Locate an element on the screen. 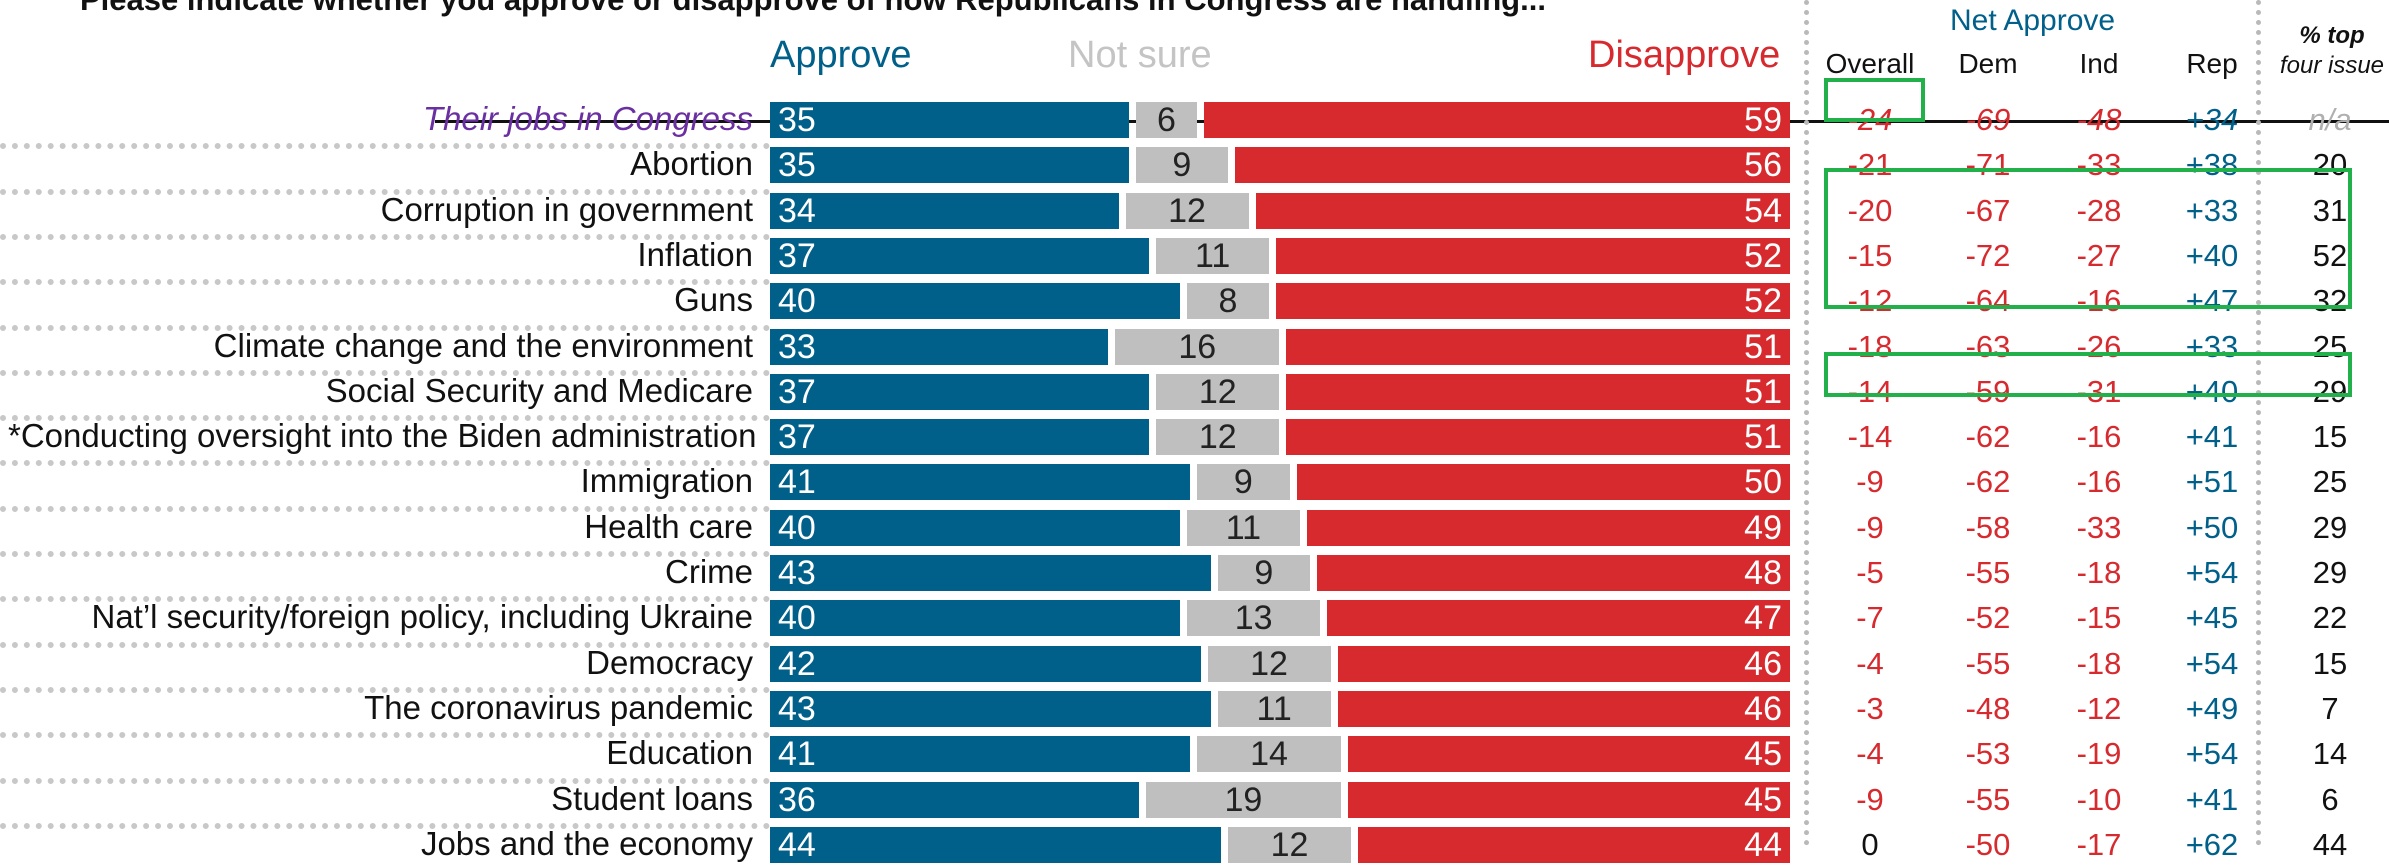 The image size is (2389, 865). net-rep-value: +40 is located at coordinates (2212, 255).